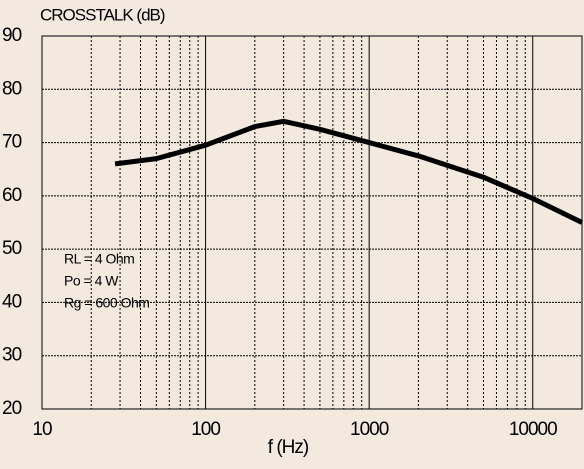 The image size is (584, 469). What do you see at coordinates (533, 429) in the screenshot?
I see `x-tick-label: 10000` at bounding box center [533, 429].